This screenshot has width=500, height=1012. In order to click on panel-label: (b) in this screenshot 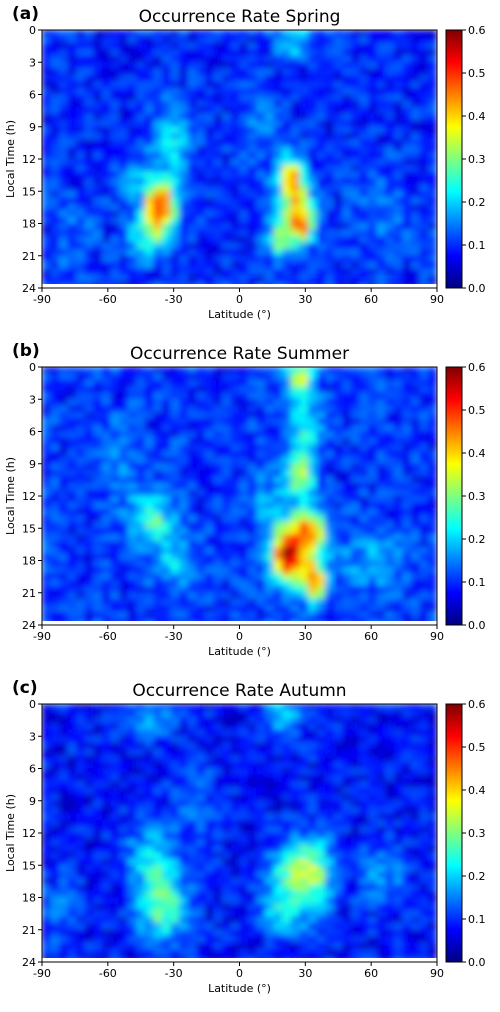, I will do `click(26, 351)`.